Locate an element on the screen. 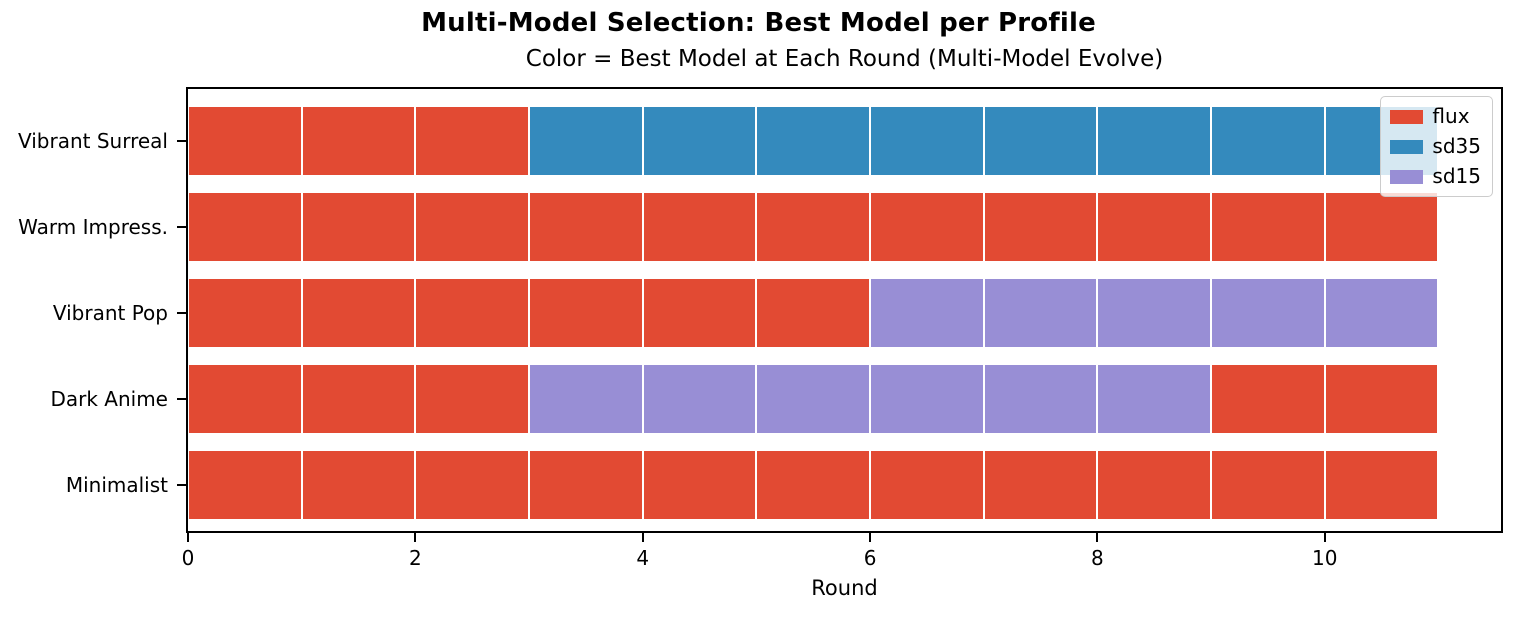  legend-item: sd15 is located at coordinates (1435, 176).